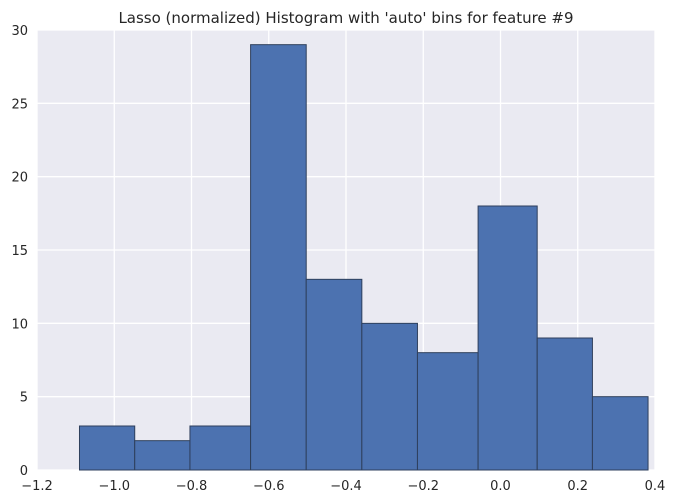  I want to click on y-tick-label: 20, so click(19, 178).